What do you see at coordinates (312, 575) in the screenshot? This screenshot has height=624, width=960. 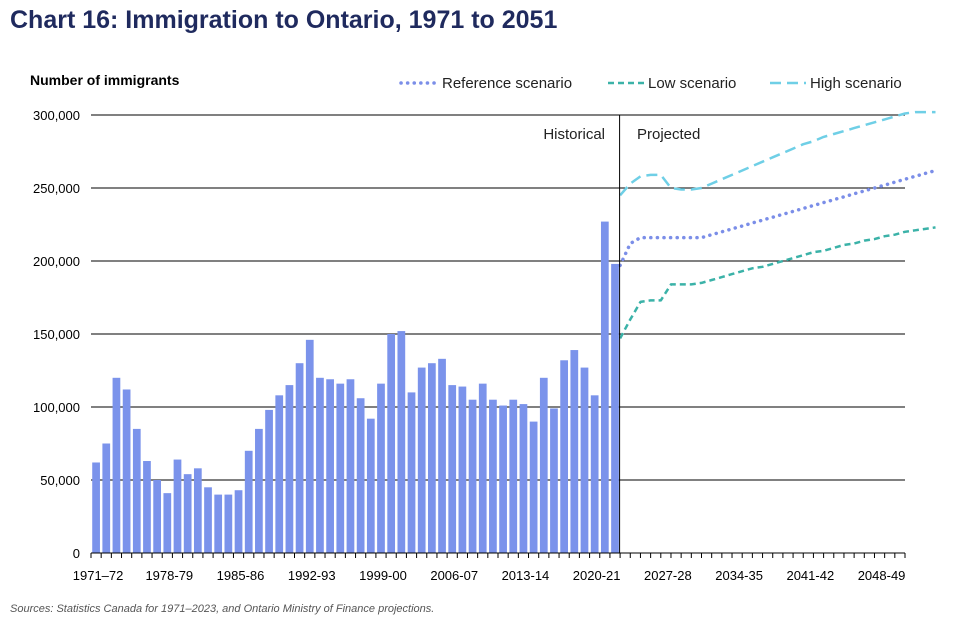 I see `x-tick-label: 1992-93` at bounding box center [312, 575].